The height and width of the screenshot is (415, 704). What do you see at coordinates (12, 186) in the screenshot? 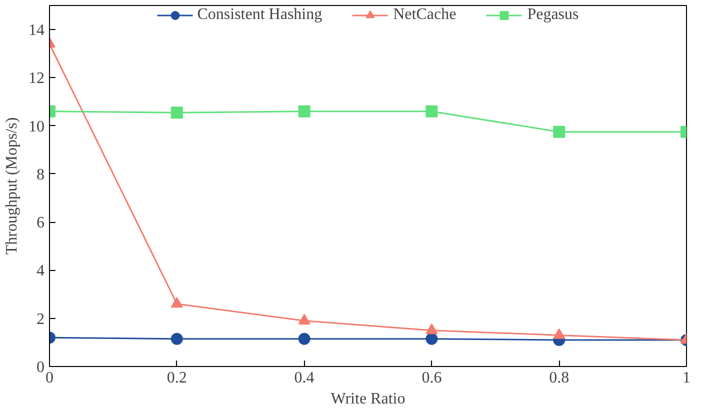
I see `y-axis-title: Throughput (Mops/s)` at bounding box center [12, 186].